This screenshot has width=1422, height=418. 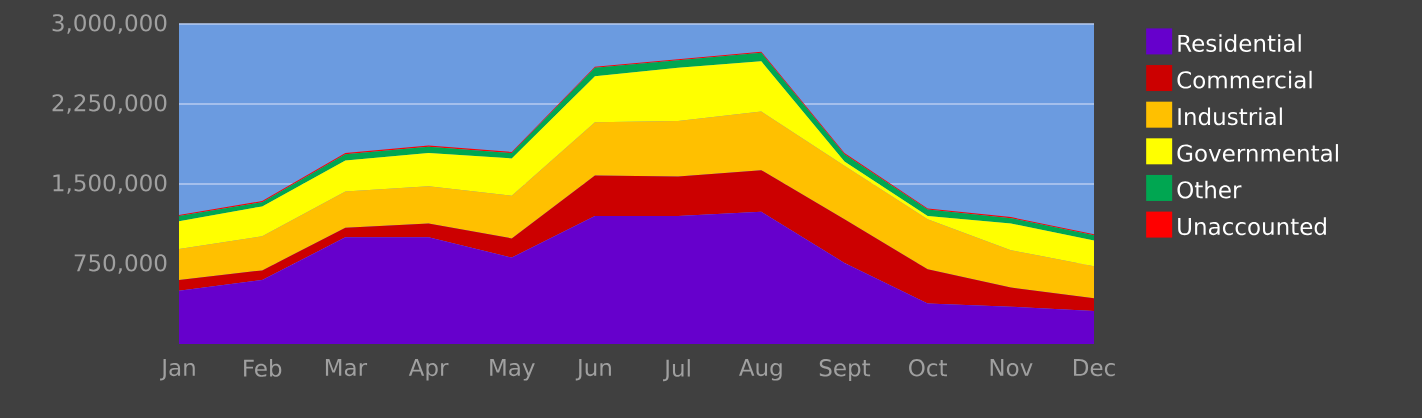 What do you see at coordinates (676, 370) in the screenshot?
I see `x-tick-label: Jul` at bounding box center [676, 370].